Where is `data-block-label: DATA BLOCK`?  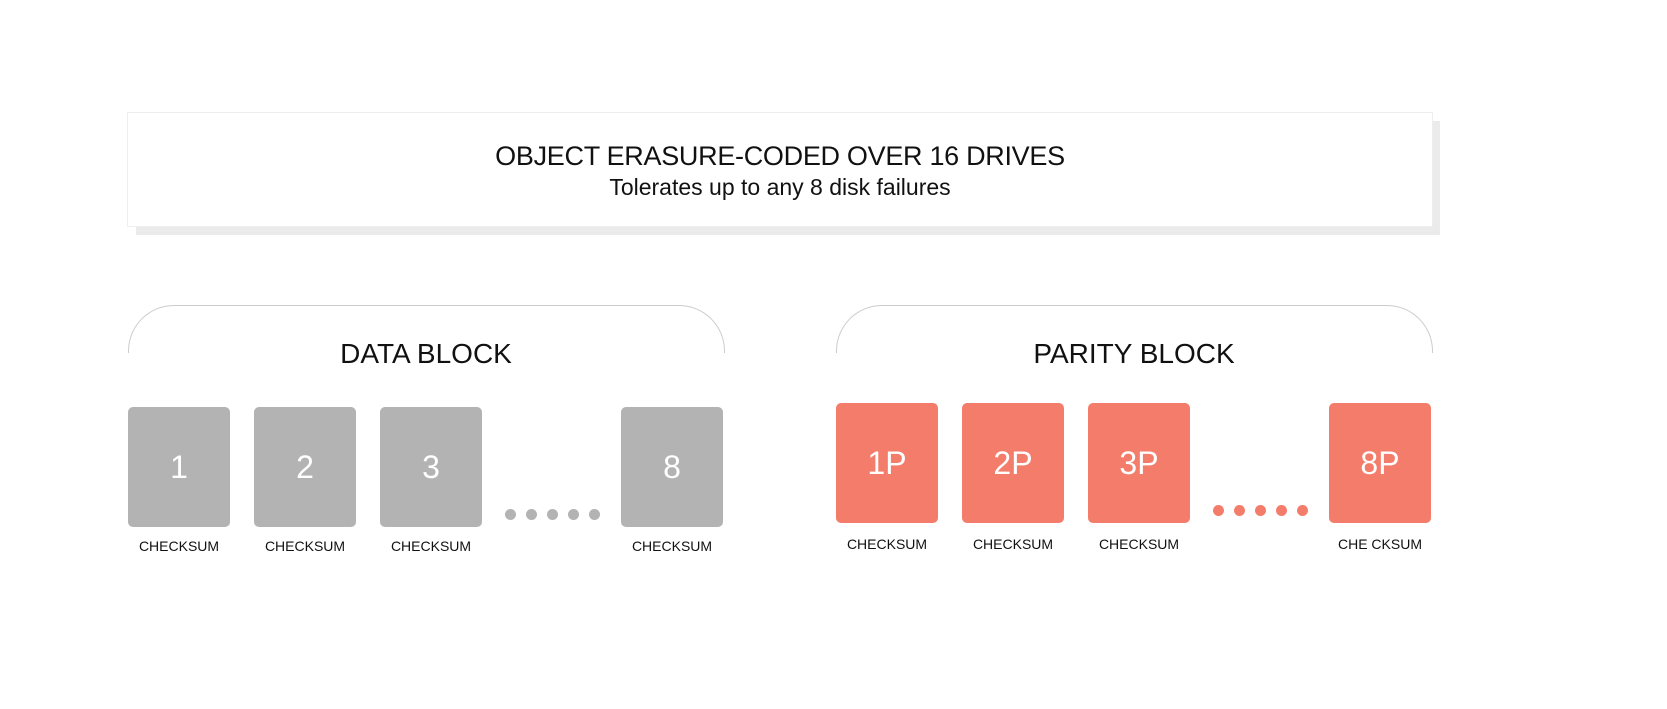
data-block-label: DATA BLOCK is located at coordinates (426, 353).